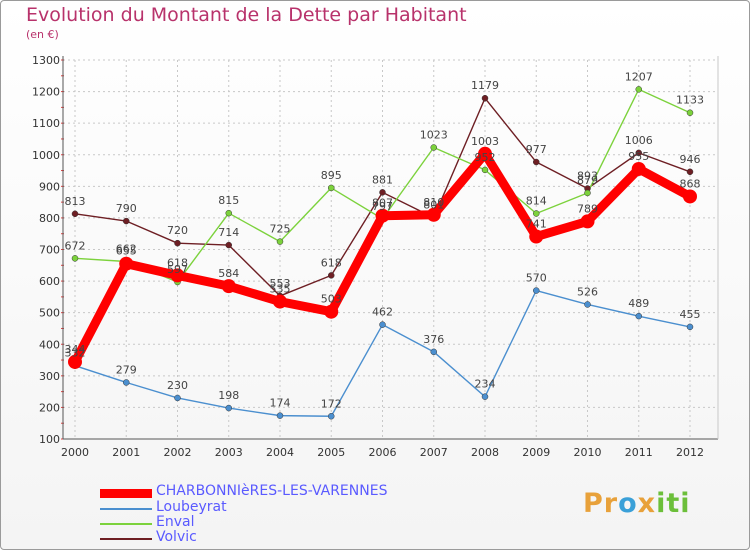 Image resolution: width=750 pixels, height=550 pixels. What do you see at coordinates (75, 201) in the screenshot?
I see `data-label: 813` at bounding box center [75, 201].